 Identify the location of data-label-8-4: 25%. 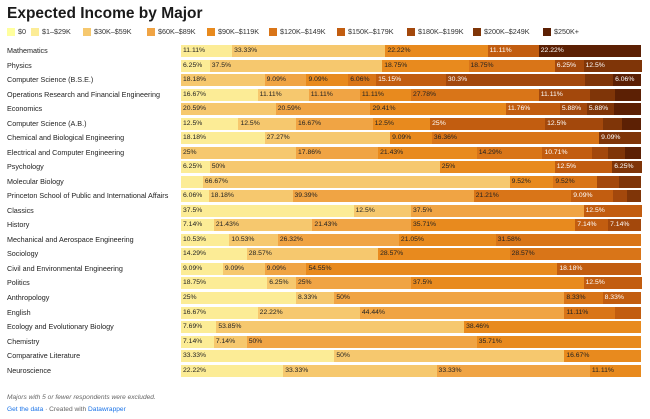
(448, 167).